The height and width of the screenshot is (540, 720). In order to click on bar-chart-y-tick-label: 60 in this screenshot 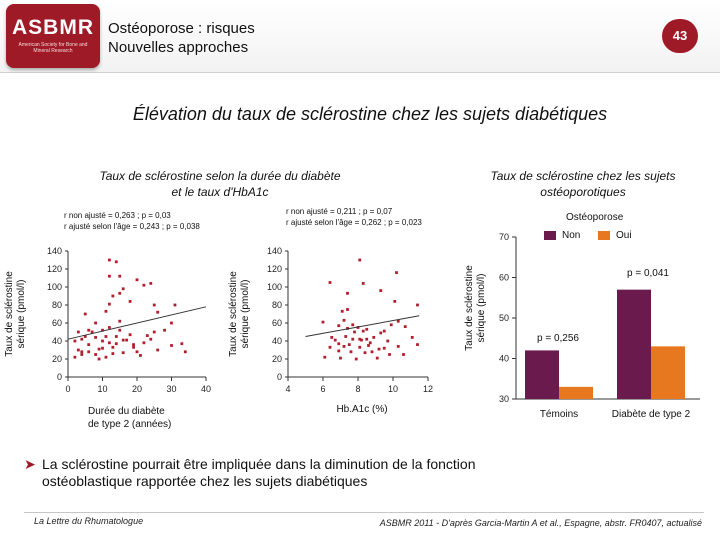, I will do `click(504, 278)`.